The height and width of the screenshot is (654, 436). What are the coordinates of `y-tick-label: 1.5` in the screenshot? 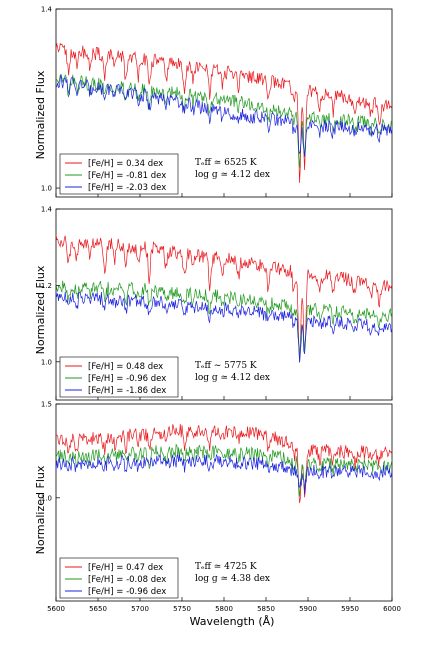 It's located at (46, 405).